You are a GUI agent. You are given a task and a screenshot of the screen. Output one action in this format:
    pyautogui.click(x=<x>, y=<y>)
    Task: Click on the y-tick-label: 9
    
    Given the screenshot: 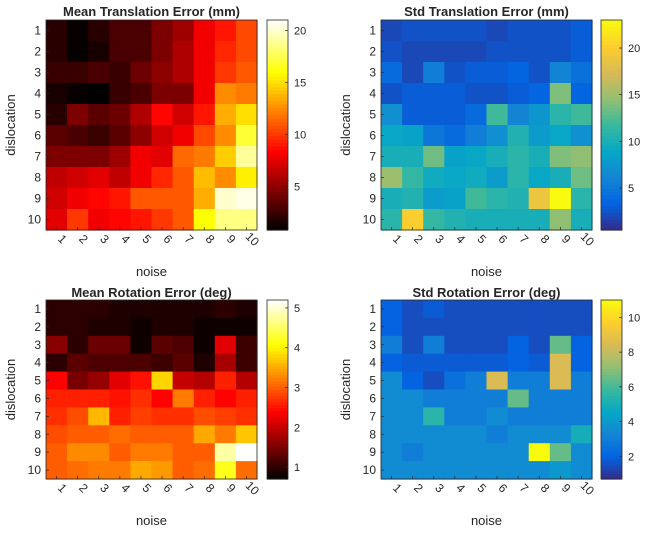 What is the action you would take?
    pyautogui.click(x=372, y=452)
    